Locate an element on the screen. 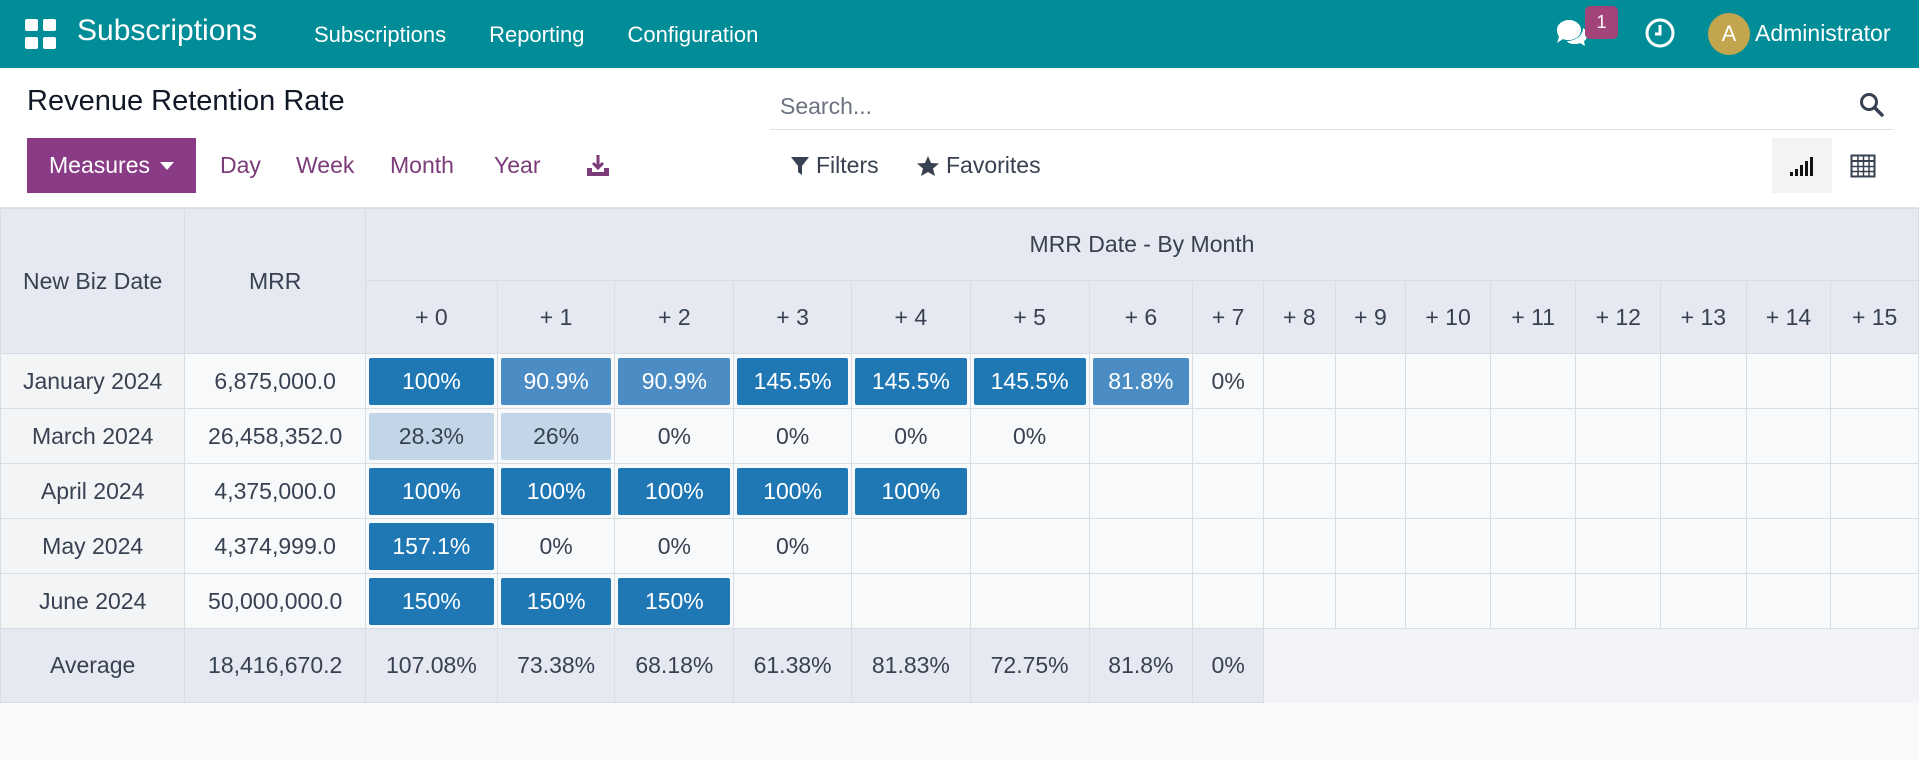  column-header: + 1 is located at coordinates (556, 317).